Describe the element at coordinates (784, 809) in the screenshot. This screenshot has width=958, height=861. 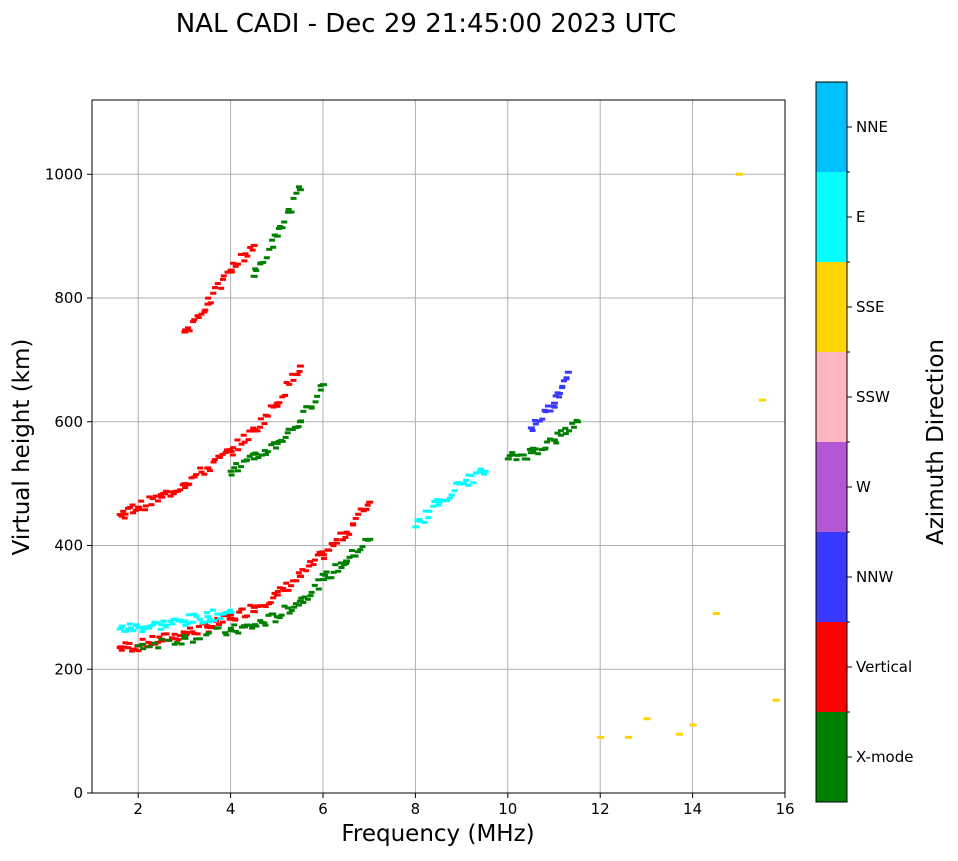
I see `x-tick-label: 16` at that location.